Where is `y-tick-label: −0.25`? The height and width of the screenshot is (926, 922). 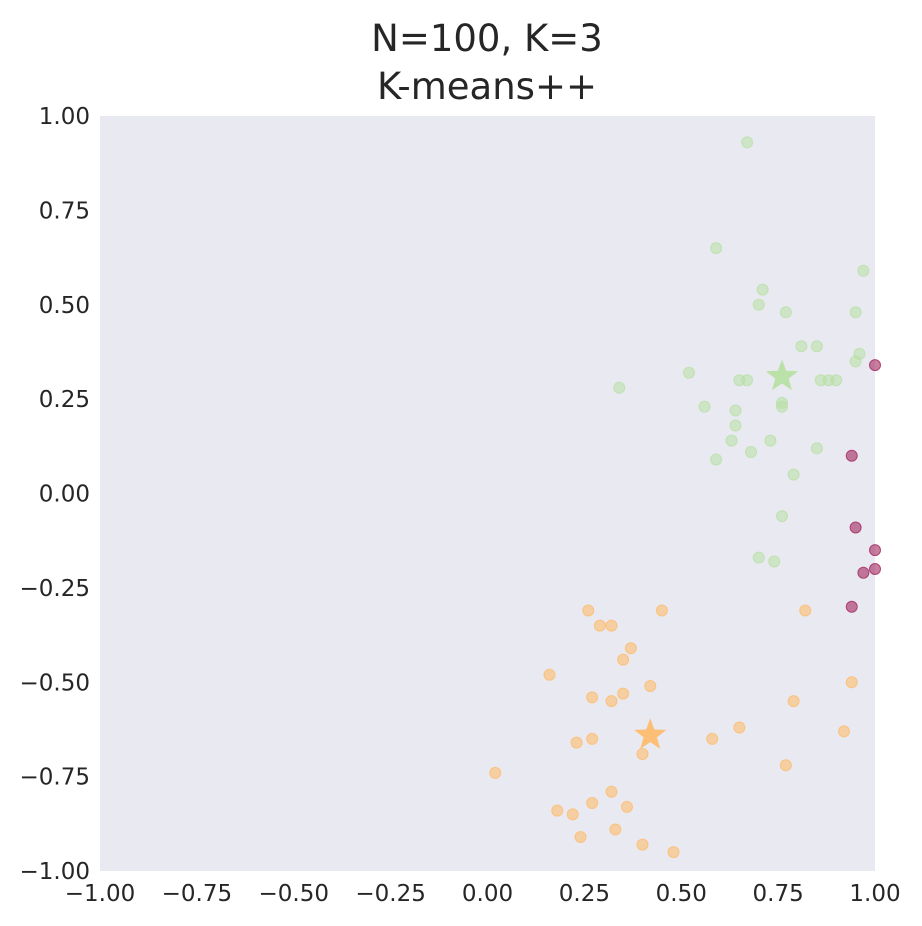 y-tick-label: −0.25 is located at coordinates (55, 589).